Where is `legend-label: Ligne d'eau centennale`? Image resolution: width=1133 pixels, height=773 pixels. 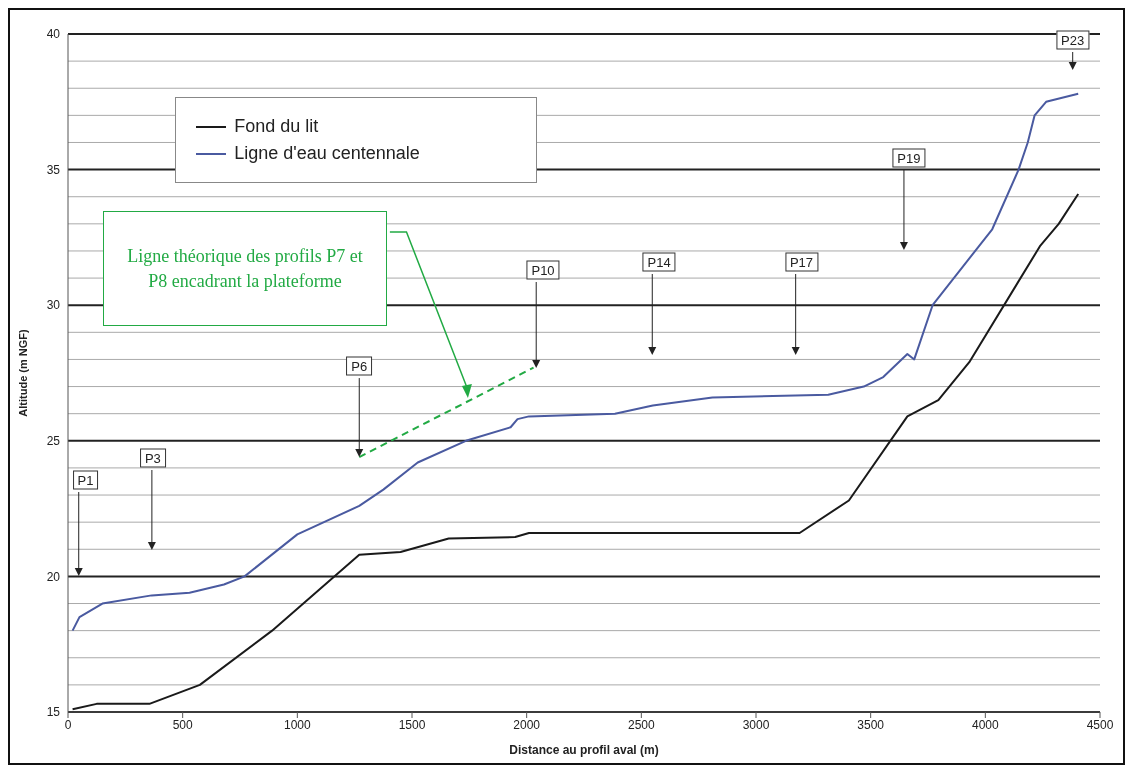
legend-label: Ligne d'eau centennale is located at coordinates (327, 153).